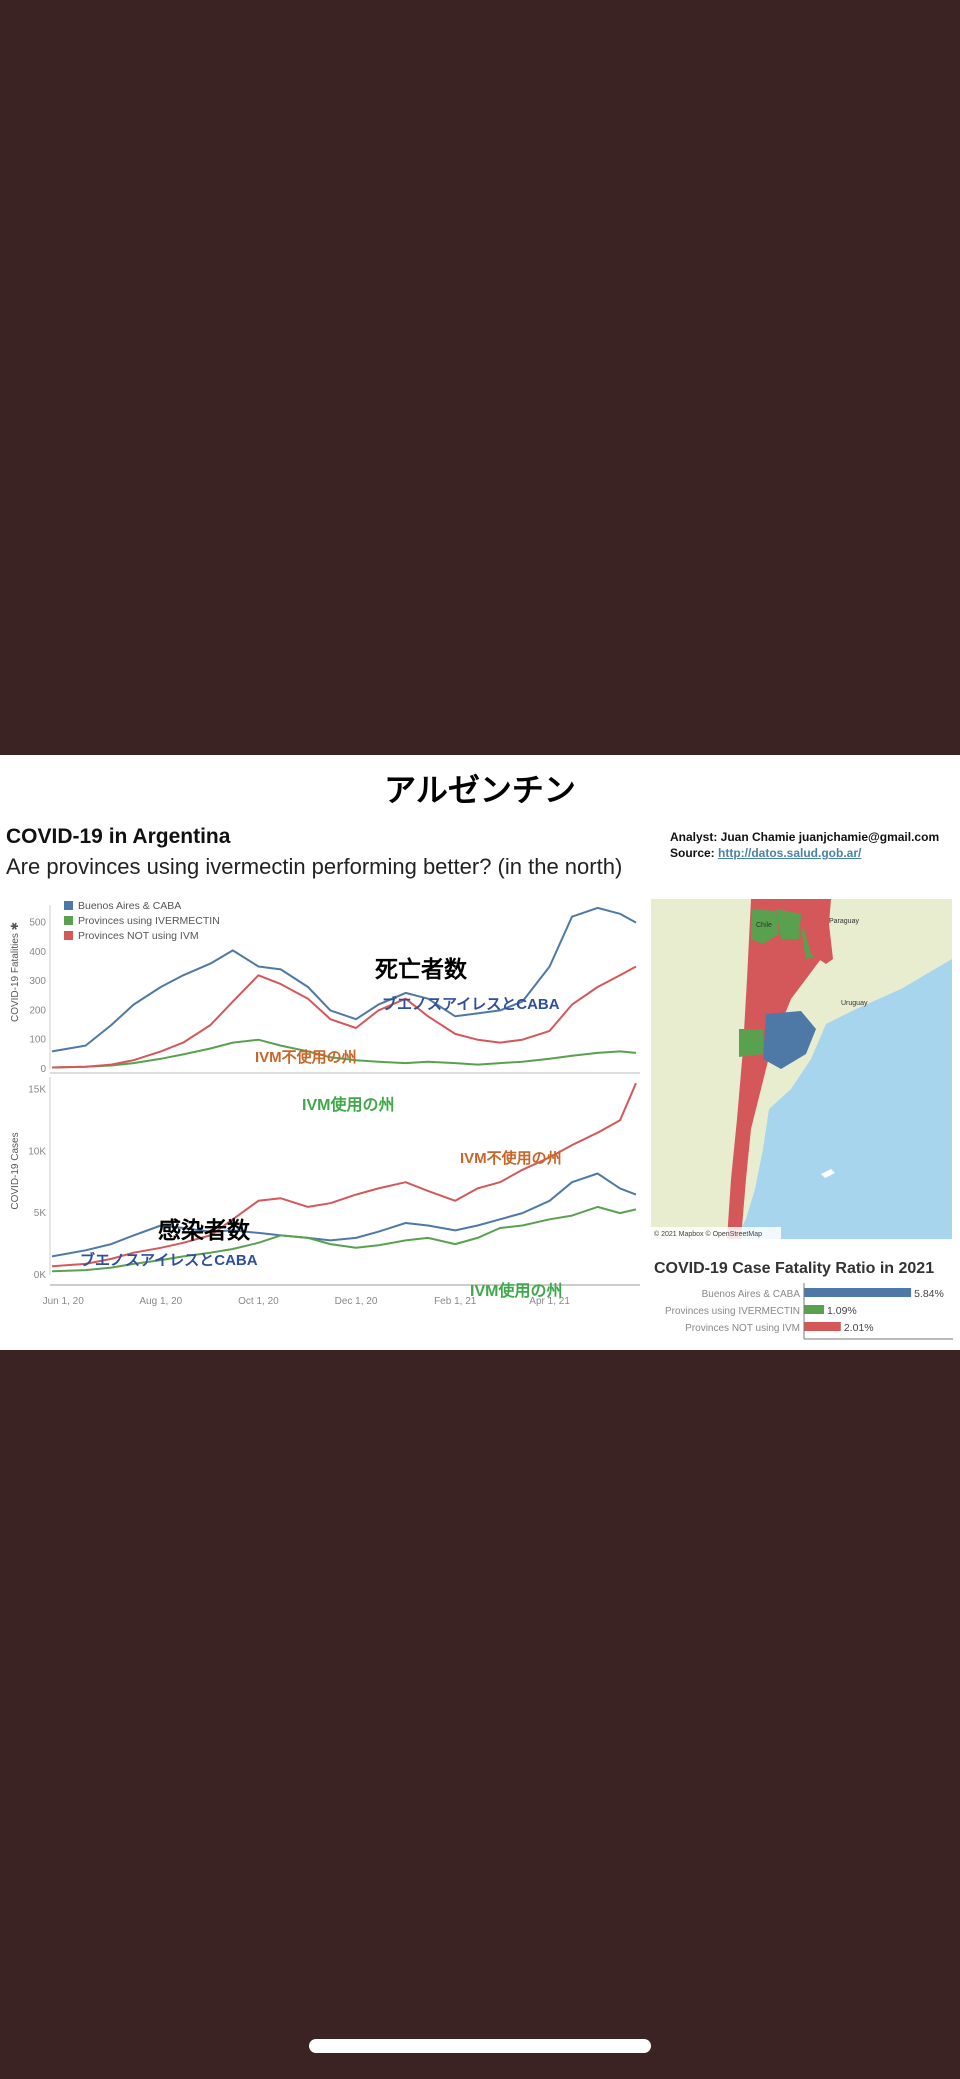  I want to click on y-axis-title: COVID-19 Cases, so click(15, 1170).